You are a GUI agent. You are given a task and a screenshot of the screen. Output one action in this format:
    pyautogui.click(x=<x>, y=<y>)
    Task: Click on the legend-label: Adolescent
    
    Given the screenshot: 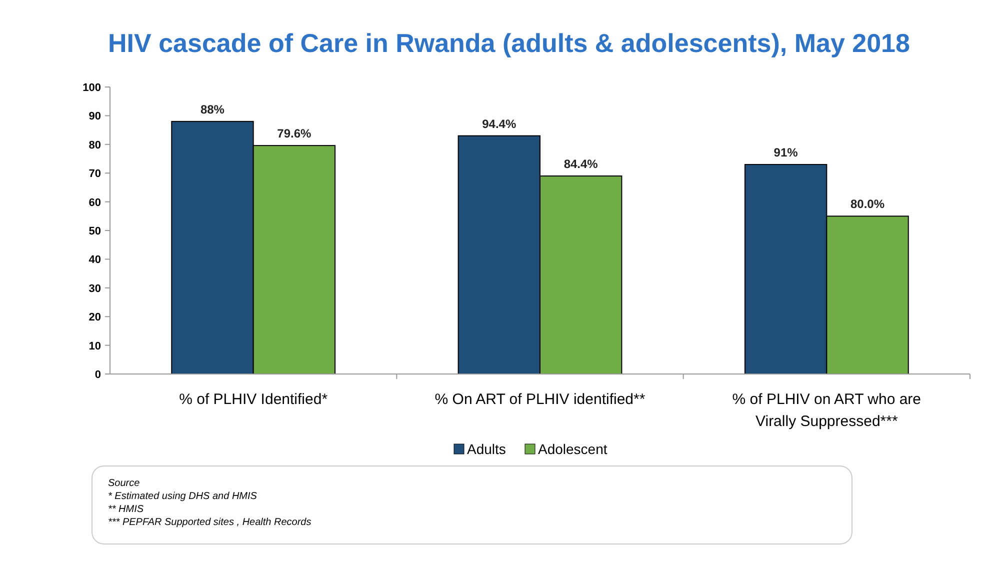 What is the action you would take?
    pyautogui.click(x=573, y=449)
    